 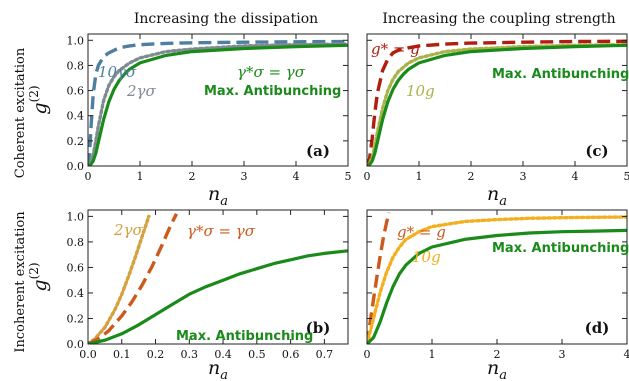 What do you see at coordinates (318, 151) in the screenshot?
I see `panel-label: (a)` at bounding box center [318, 151].